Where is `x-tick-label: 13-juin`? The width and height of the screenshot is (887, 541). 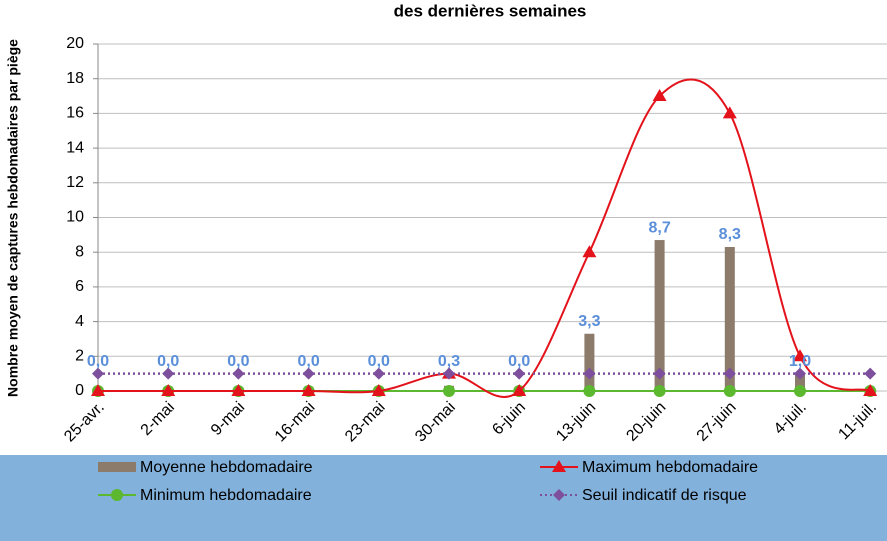
x-tick-label: 13-juin is located at coordinates (576, 422).